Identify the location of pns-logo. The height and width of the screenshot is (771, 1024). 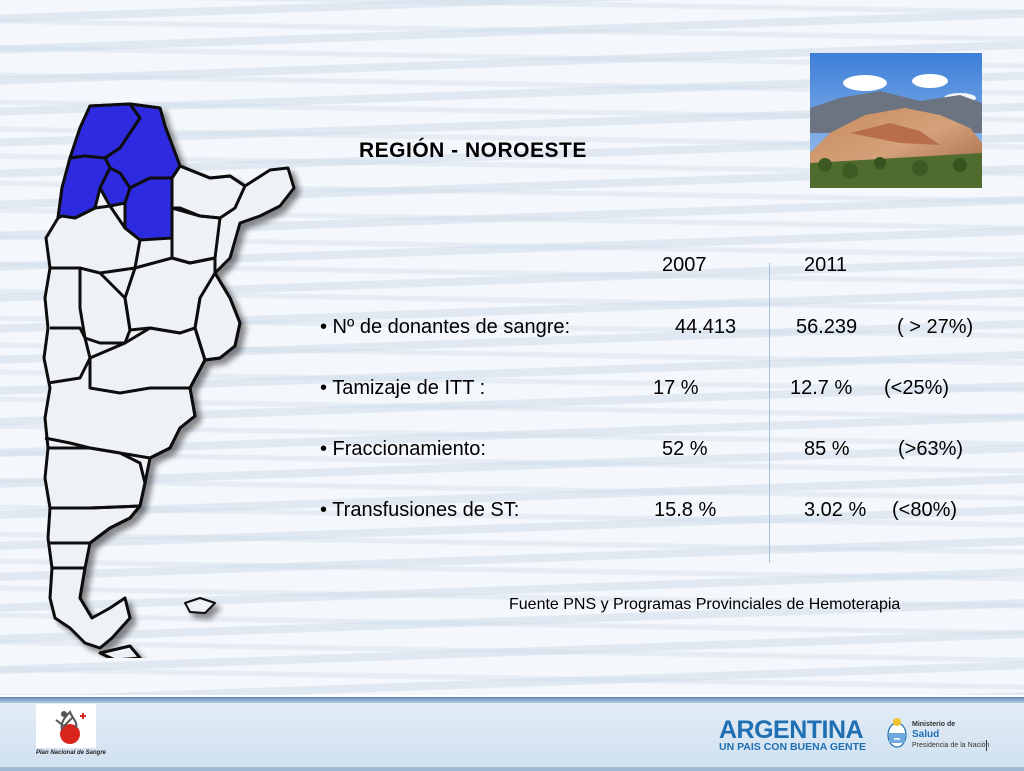
(66, 726).